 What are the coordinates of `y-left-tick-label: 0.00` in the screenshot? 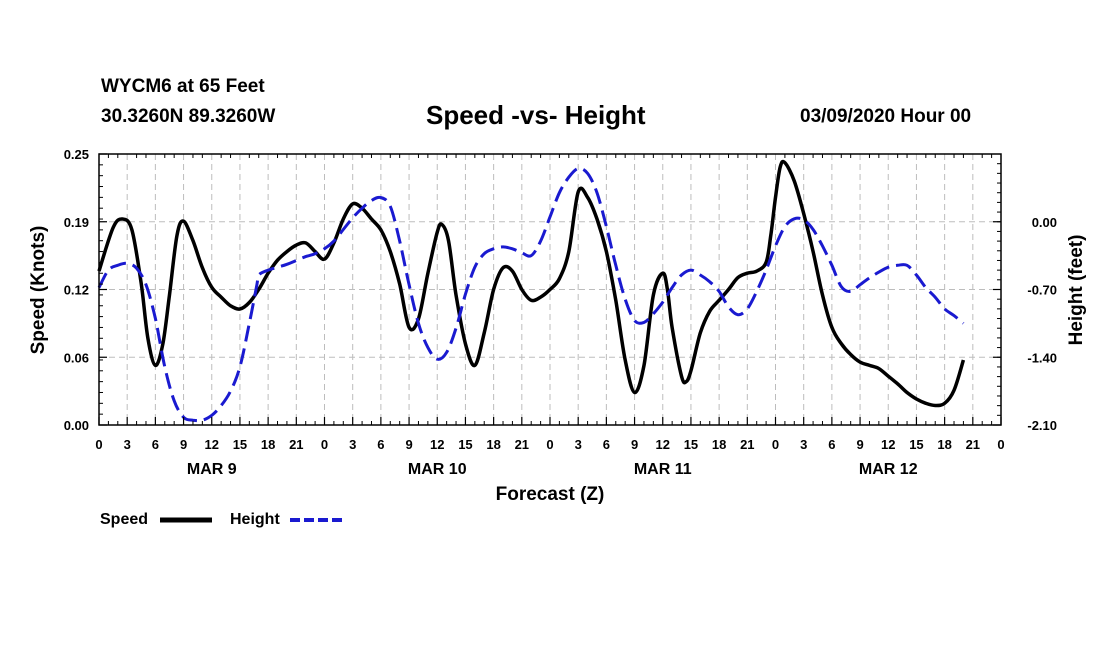 It's located at (76, 425).